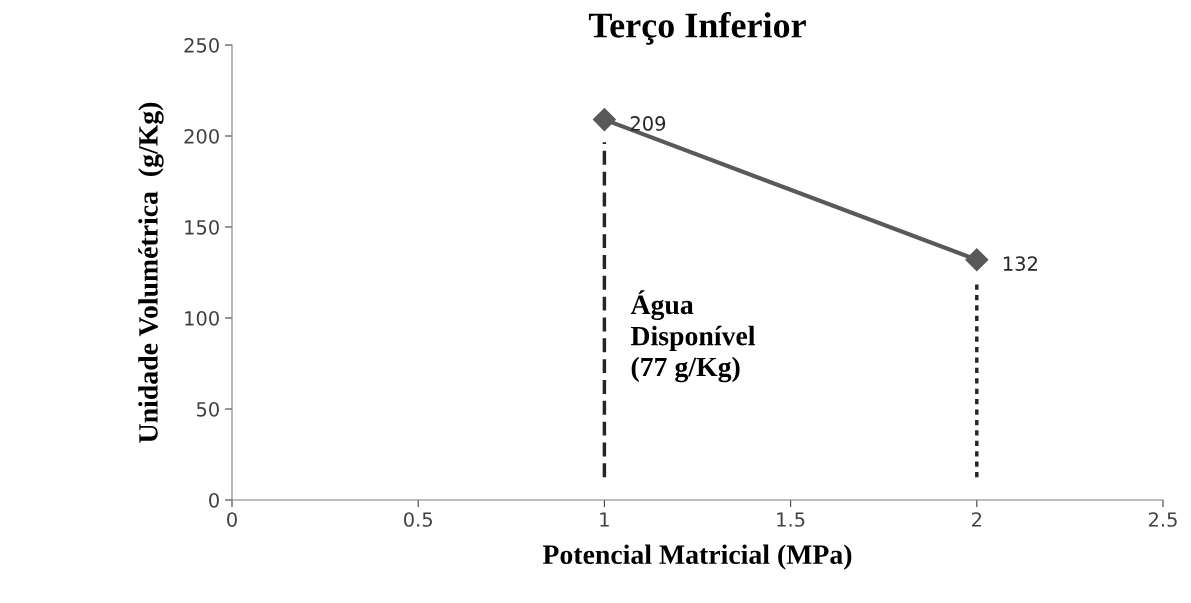  I want to click on x-tick-label: 2, so click(977, 519).